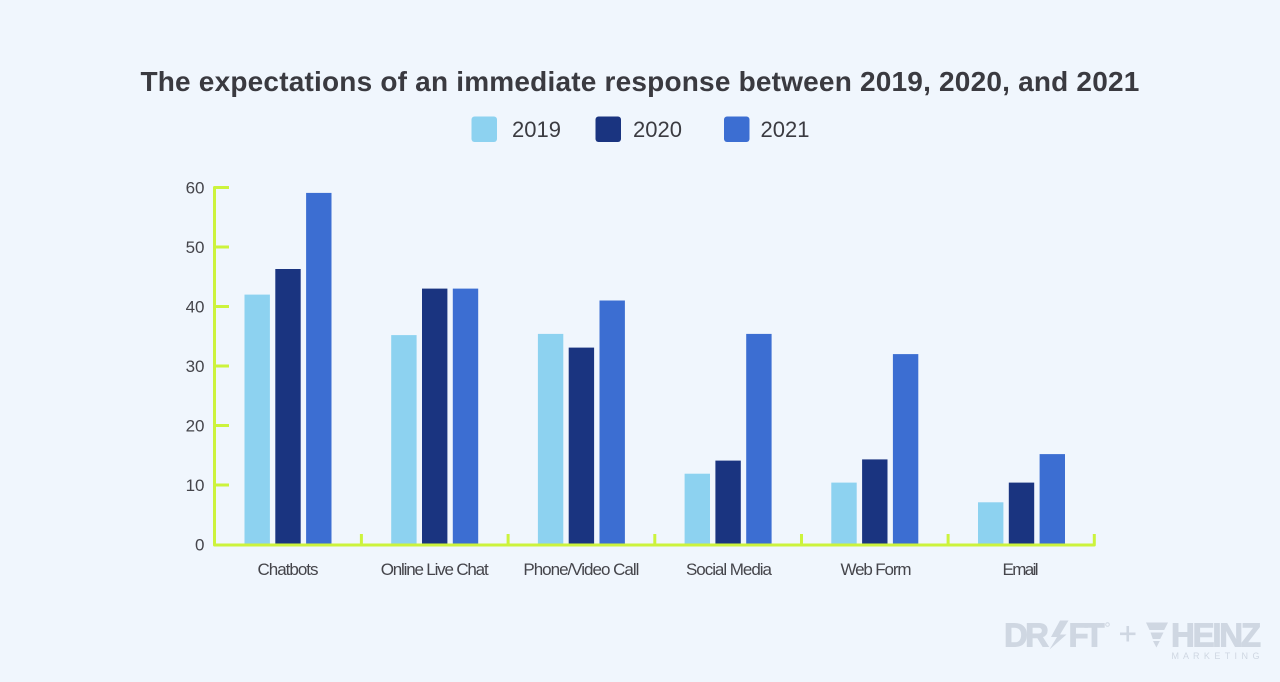 The image size is (1280, 682). I want to click on svg-text: Chatbots, so click(288, 569).